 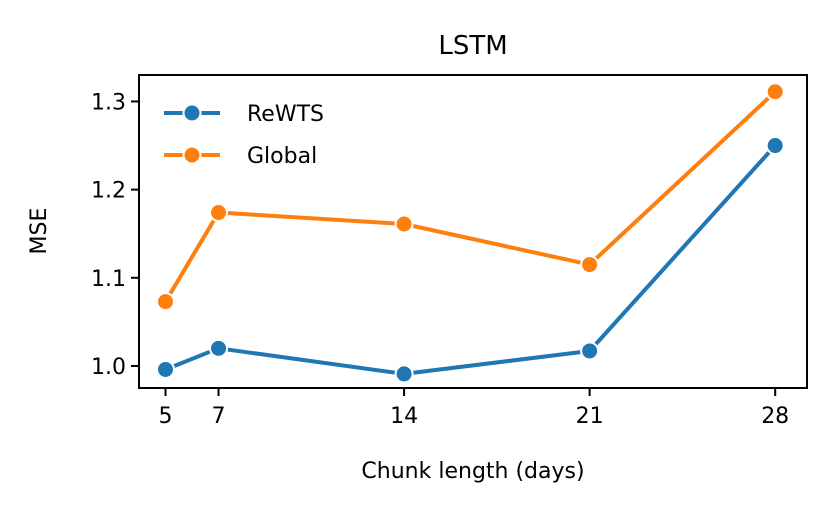 What do you see at coordinates (474, 408) in the screenshot?
I see `x-axis: 5 7 14 21 28` at bounding box center [474, 408].